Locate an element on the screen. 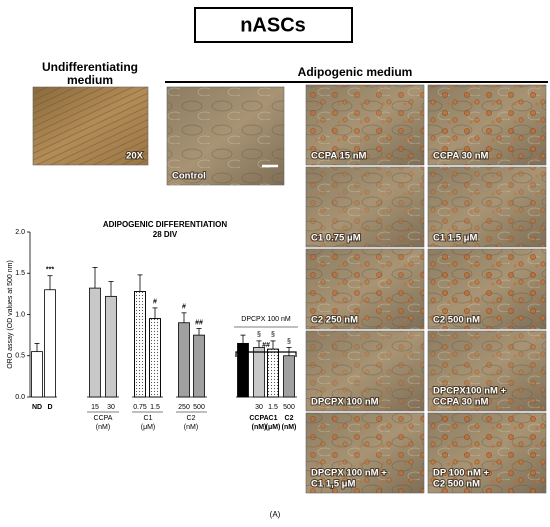 The width and height of the screenshot is (550, 527). figure-title: nASCs is located at coordinates (273, 25).